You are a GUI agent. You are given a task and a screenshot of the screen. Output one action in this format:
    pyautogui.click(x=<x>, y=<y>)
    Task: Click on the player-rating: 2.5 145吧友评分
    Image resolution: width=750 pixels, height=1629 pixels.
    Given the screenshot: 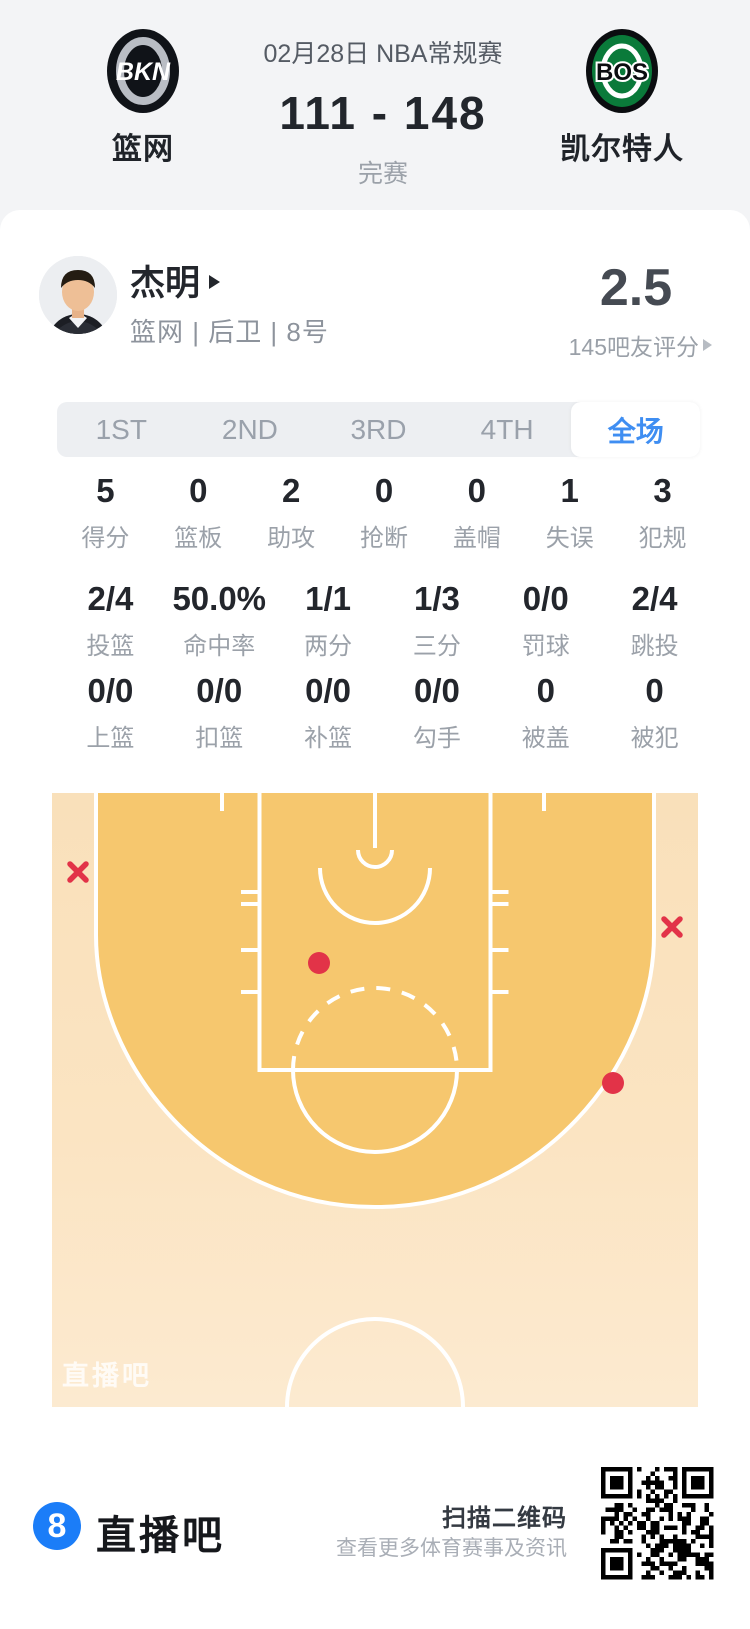 What is the action you would take?
    pyautogui.click(x=636, y=310)
    